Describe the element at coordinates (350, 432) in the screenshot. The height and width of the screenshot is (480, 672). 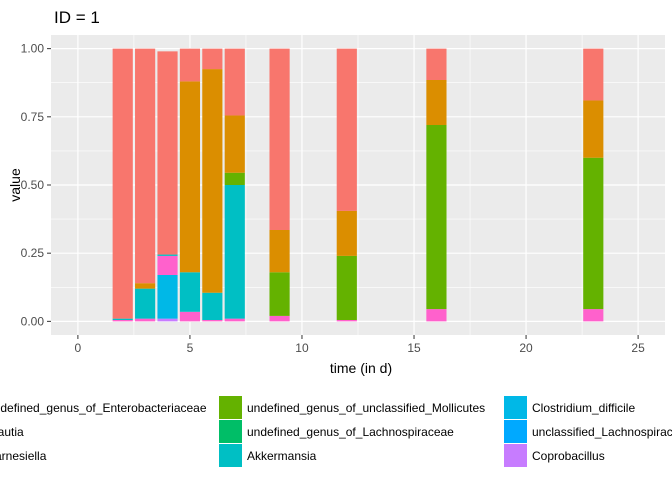
I see `legend-label: undefined_genus_of_Lachnospiraceae` at that location.